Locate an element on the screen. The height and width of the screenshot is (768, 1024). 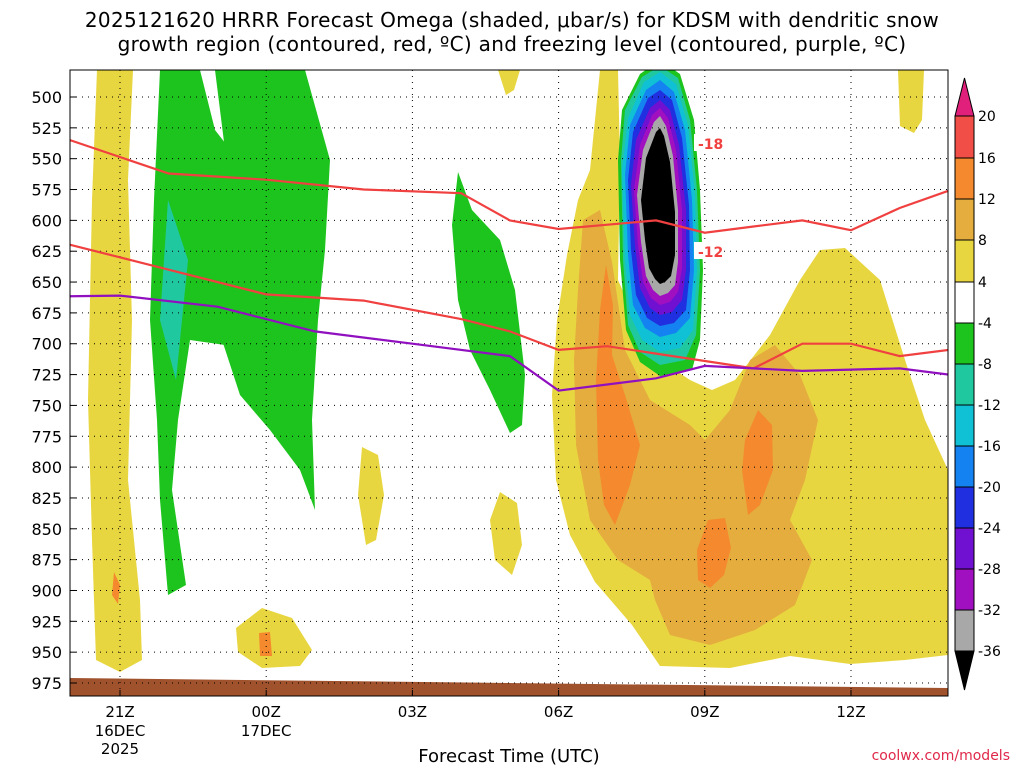
y-tick-label: 550 is located at coordinates (46, 159).